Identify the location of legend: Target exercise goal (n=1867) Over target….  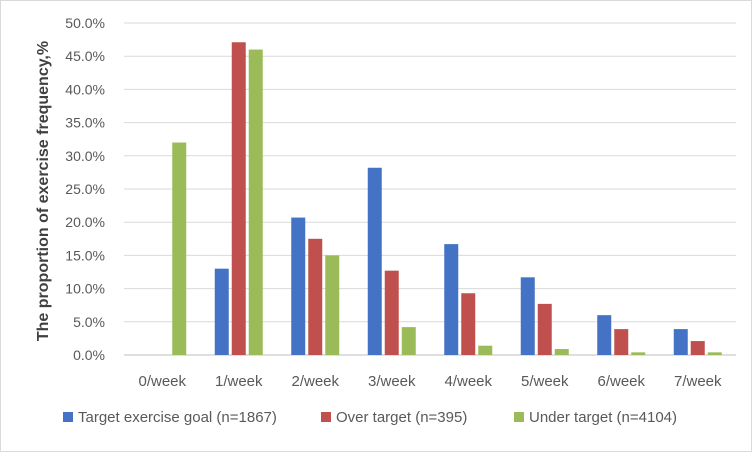
(370, 417).